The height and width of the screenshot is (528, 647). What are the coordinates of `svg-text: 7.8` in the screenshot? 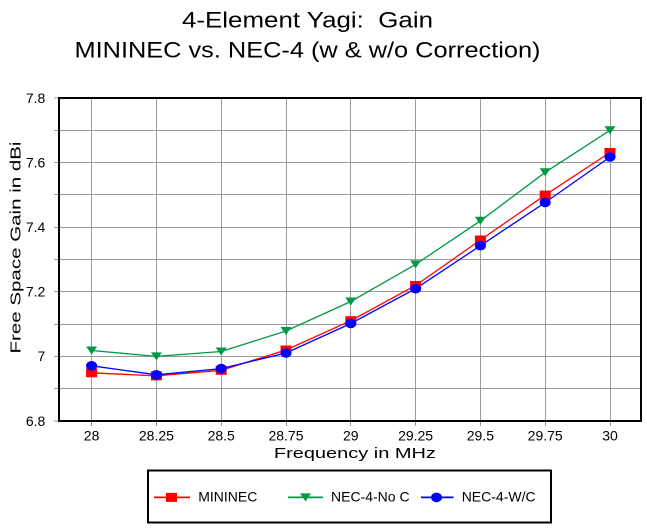 It's located at (36, 98).